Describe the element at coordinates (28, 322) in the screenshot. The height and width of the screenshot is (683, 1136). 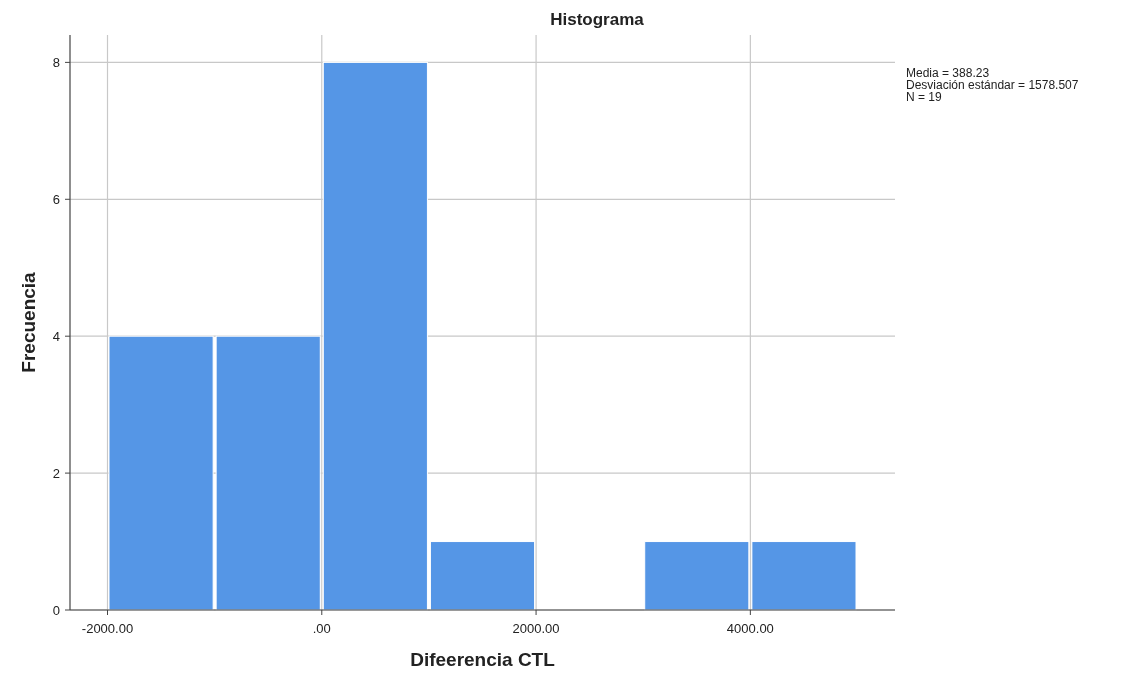
I see `y-axis-title: Frecuencia` at that location.